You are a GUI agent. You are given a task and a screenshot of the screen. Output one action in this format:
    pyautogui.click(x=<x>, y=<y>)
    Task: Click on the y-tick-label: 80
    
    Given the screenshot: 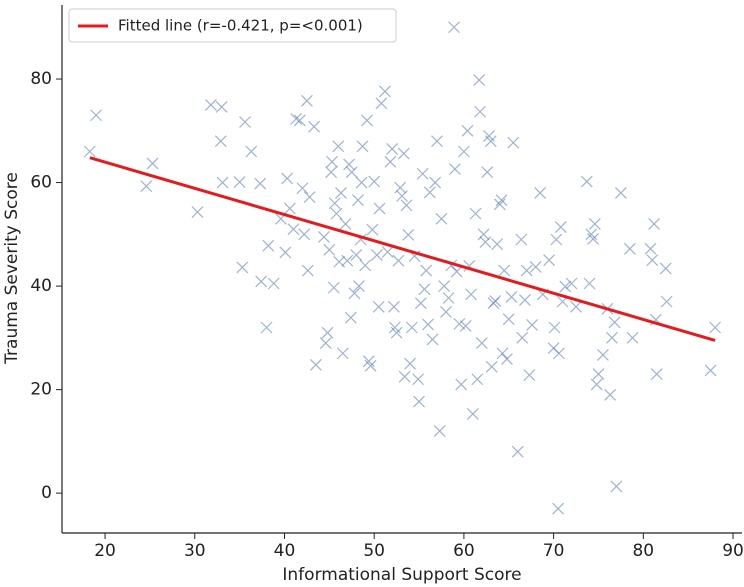 What is the action you would take?
    pyautogui.click(x=41, y=79)
    